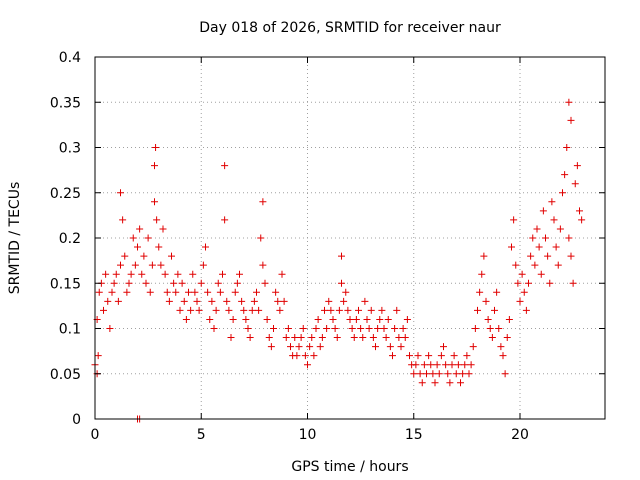  Describe the element at coordinates (308, 435) in the screenshot. I see `x-tick-label: 10` at that location.